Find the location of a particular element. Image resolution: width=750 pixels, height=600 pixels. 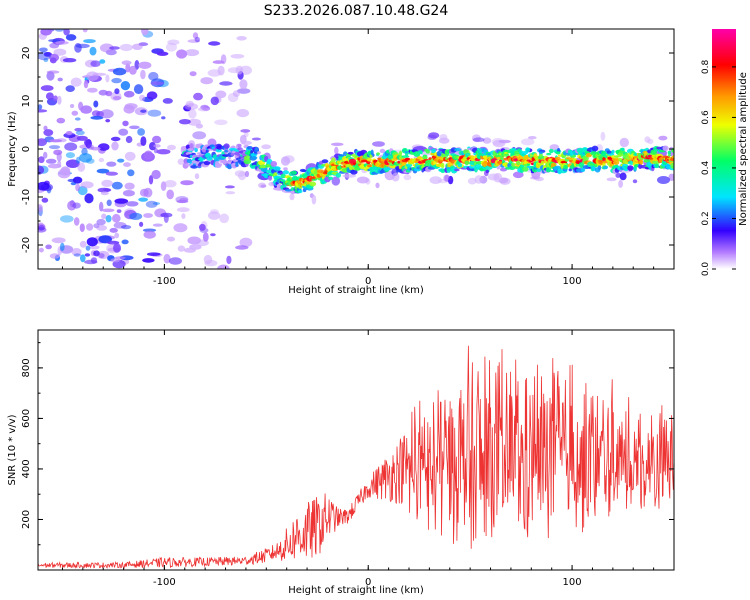

snr-x-tick-label: 0 is located at coordinates (368, 582).